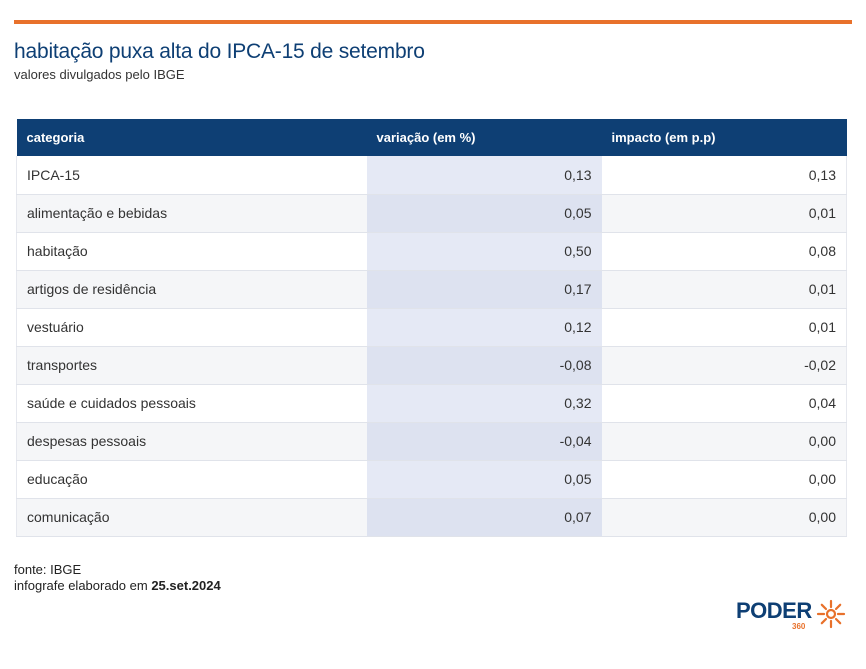 Image resolution: width=866 pixels, height=669 pixels. What do you see at coordinates (484, 289) in the screenshot?
I see `cell-variacao: 0,17` at bounding box center [484, 289].